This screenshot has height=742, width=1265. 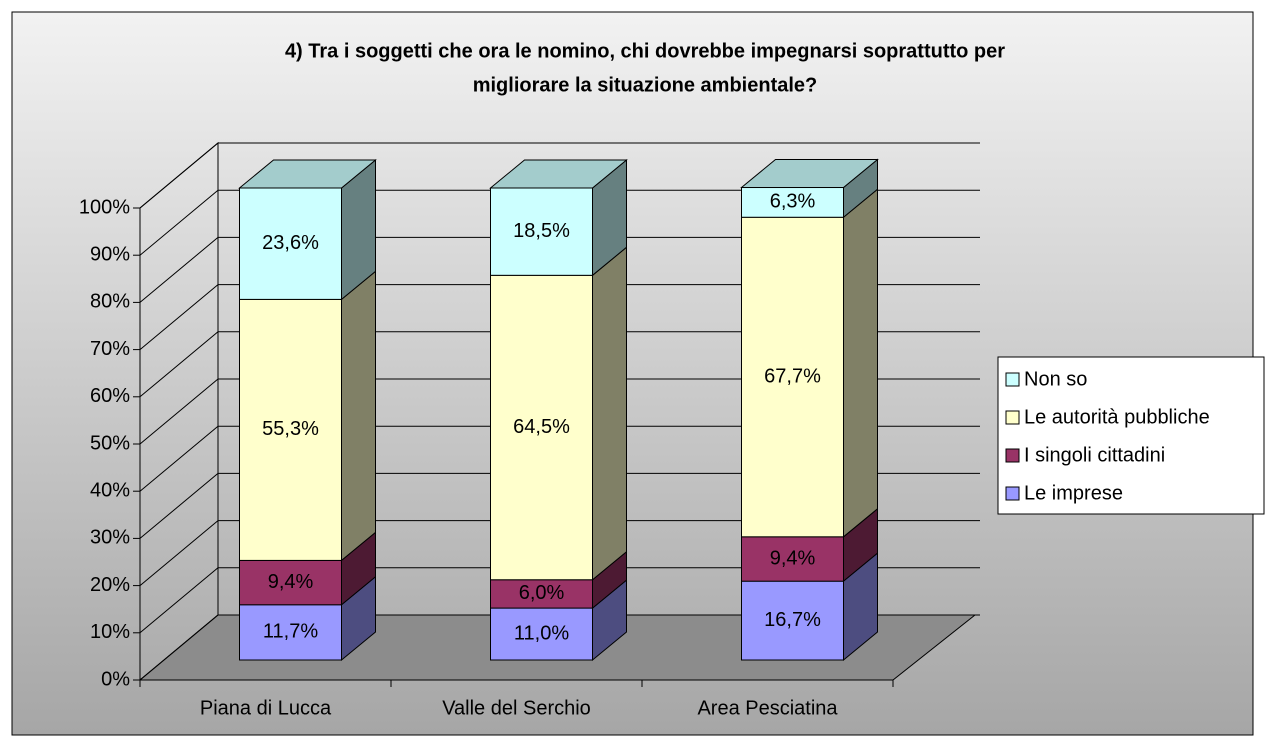 I want to click on y-tick-label: 30%, so click(x=110, y=538).